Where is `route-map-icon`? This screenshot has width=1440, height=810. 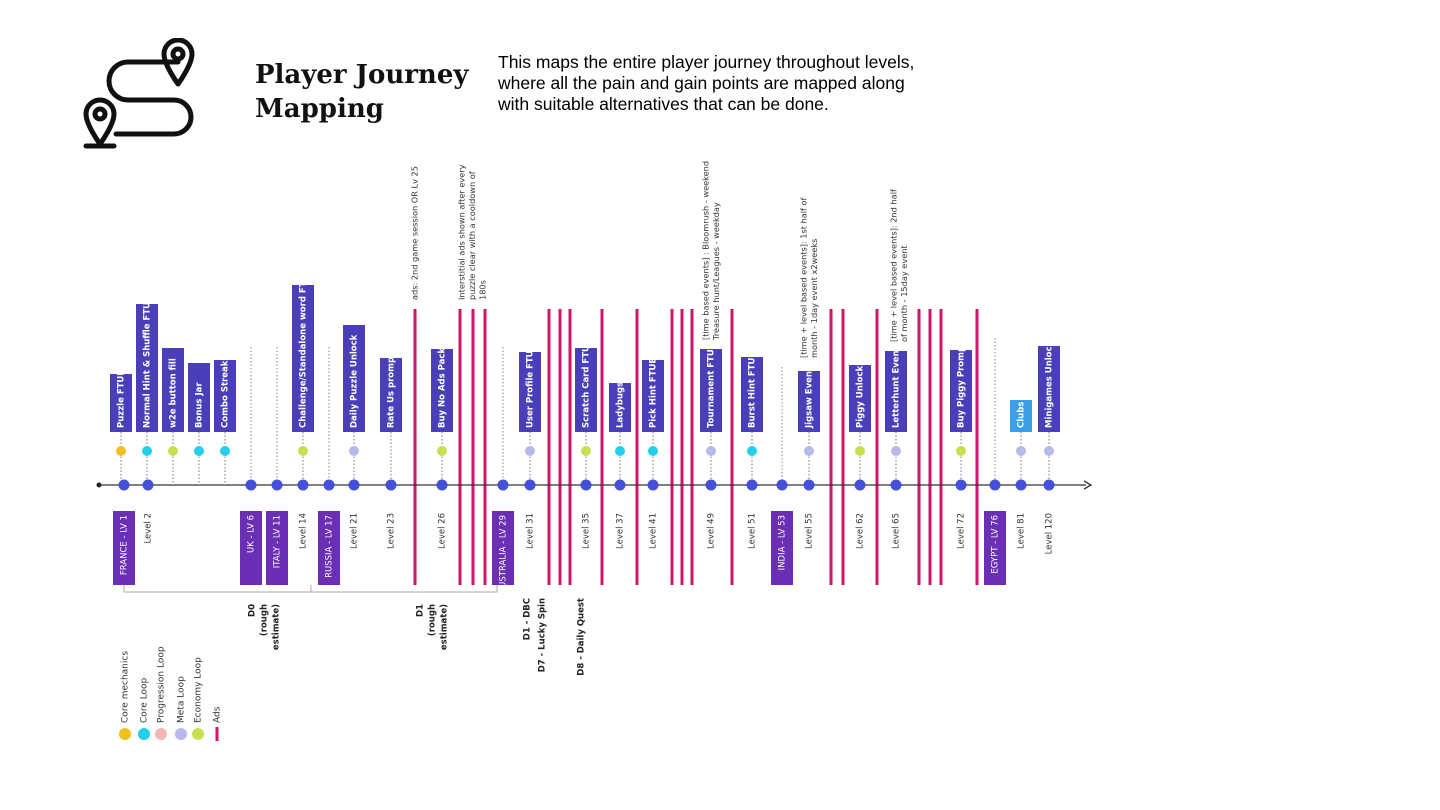
route-map-icon is located at coordinates (139, 93).